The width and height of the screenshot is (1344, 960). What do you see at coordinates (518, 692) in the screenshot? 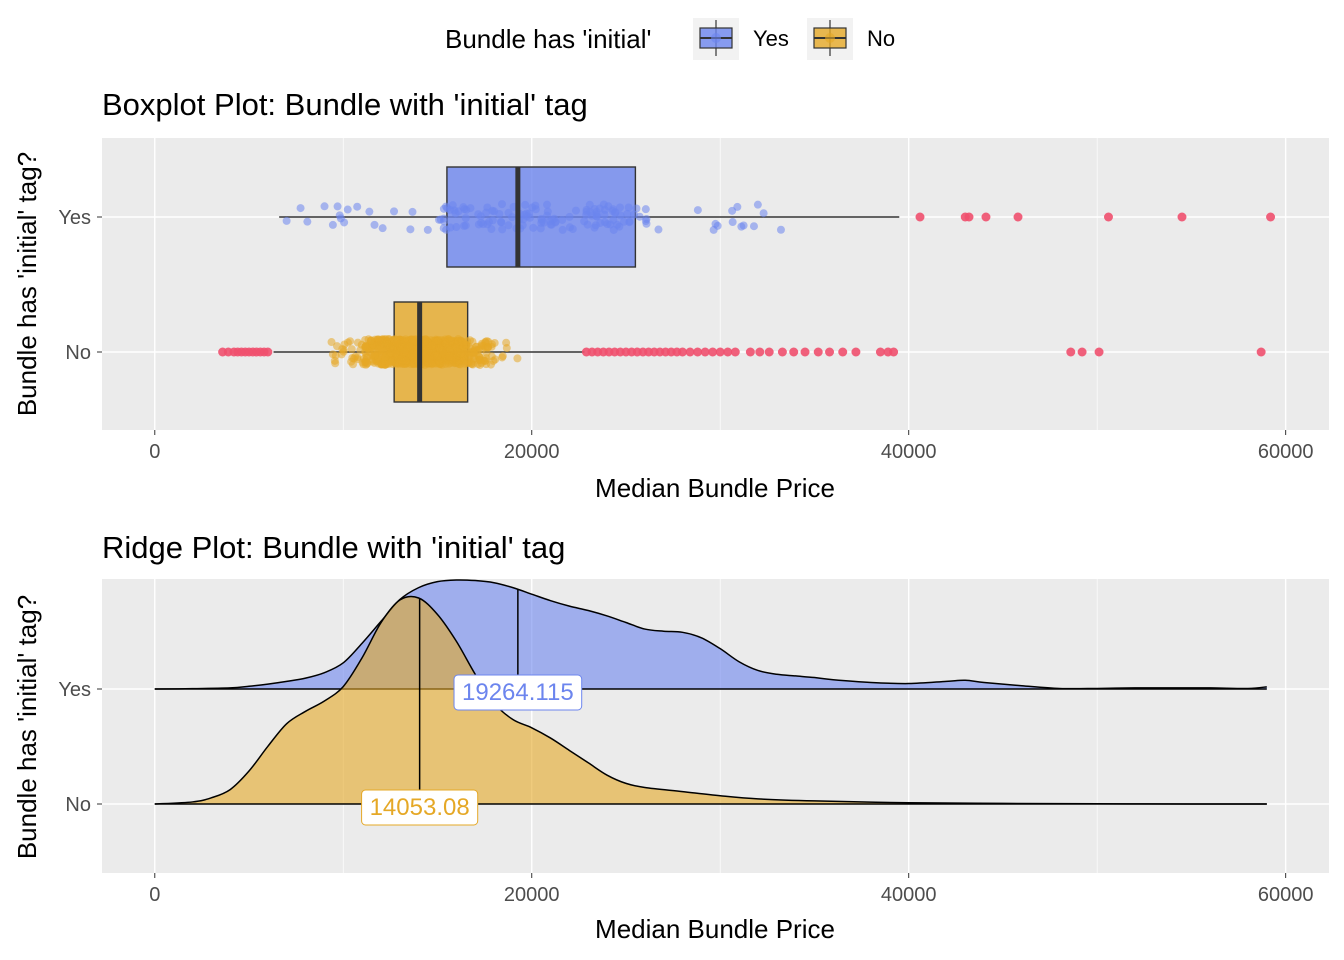
I see `median-label-yes: 19264.115` at bounding box center [518, 692].